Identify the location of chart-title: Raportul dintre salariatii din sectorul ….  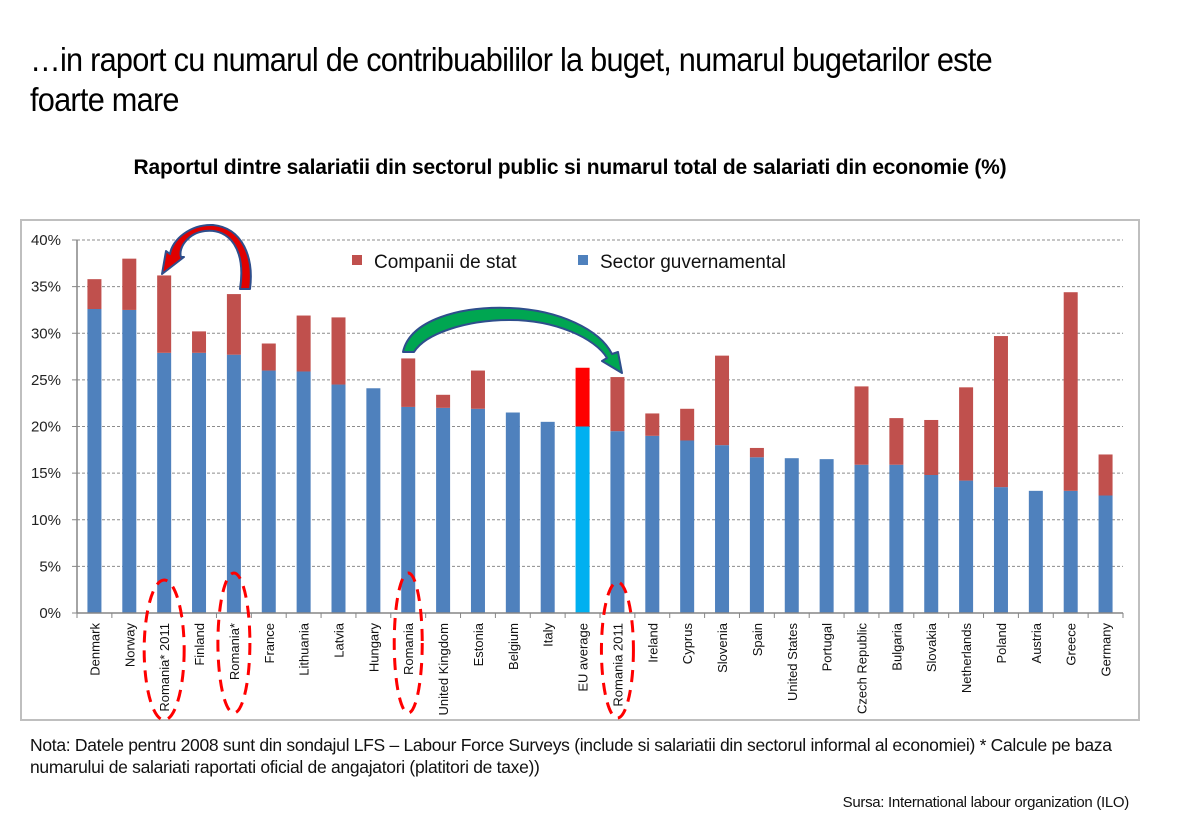
(570, 167).